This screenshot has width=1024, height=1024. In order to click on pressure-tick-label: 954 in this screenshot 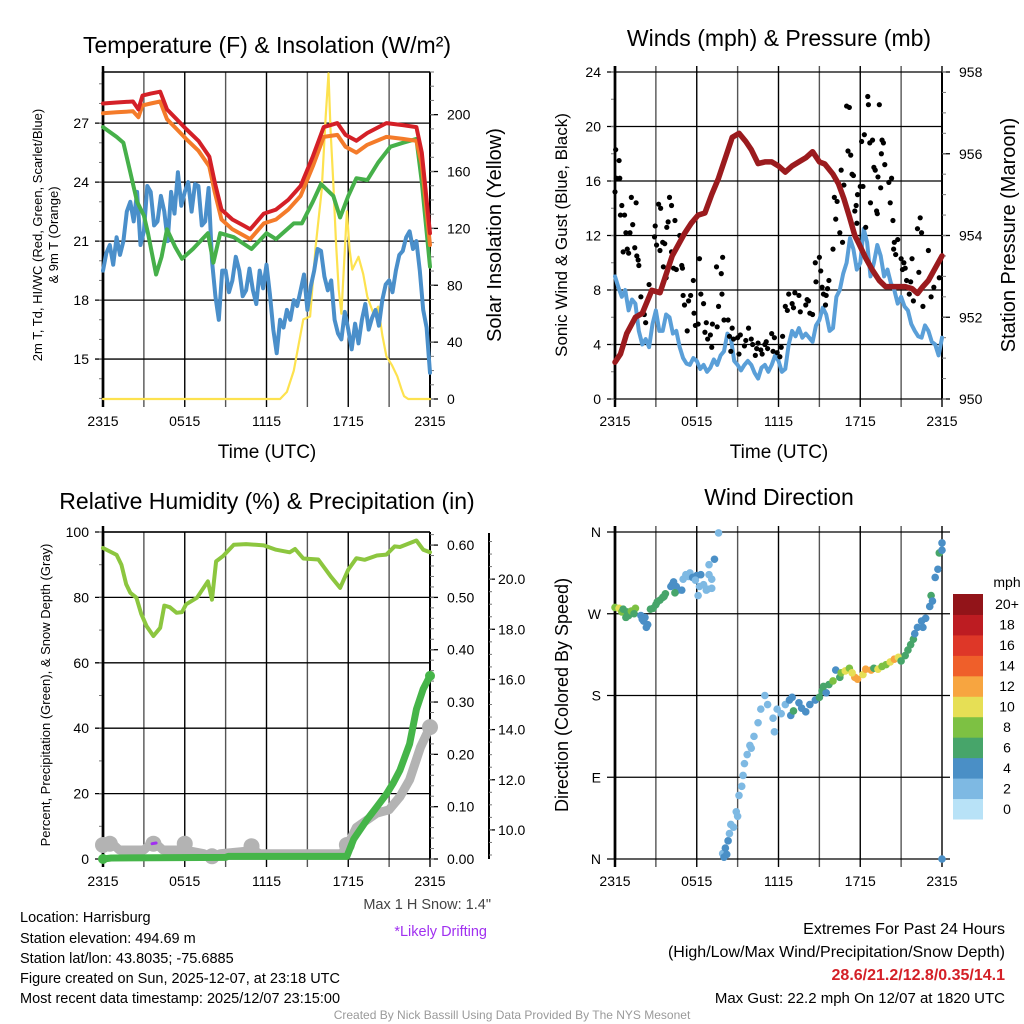, I will do `click(971, 236)`.